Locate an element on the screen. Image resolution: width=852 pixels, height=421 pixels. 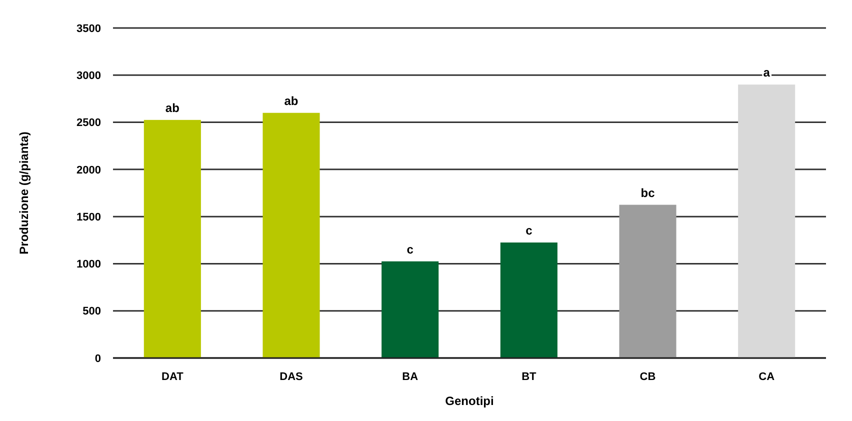
y-tick-label: 2000 is located at coordinates (88, 170).